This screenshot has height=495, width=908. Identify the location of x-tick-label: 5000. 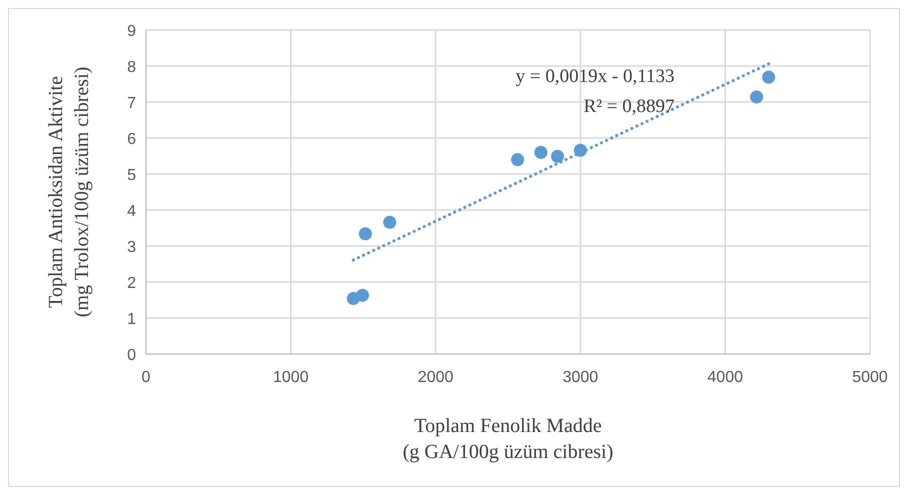
(870, 377).